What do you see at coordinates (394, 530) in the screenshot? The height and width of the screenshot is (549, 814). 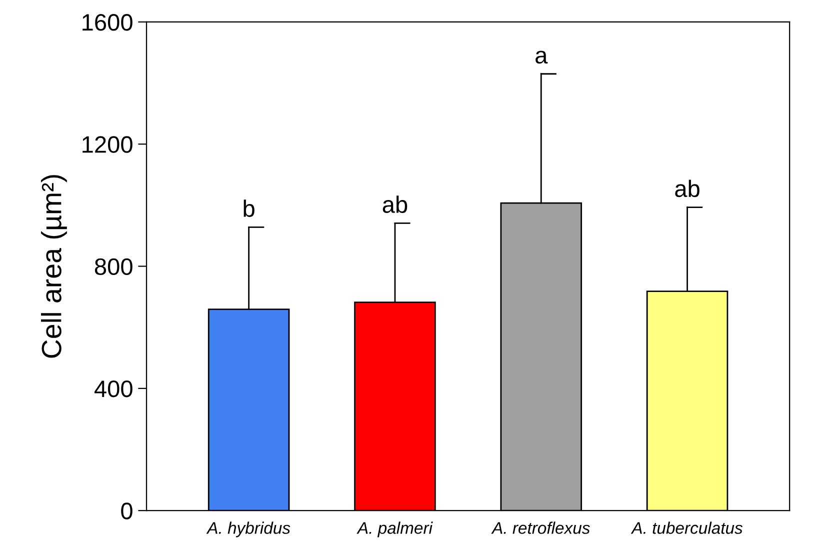 I see `x-tick-label: A. palmeri` at bounding box center [394, 530].